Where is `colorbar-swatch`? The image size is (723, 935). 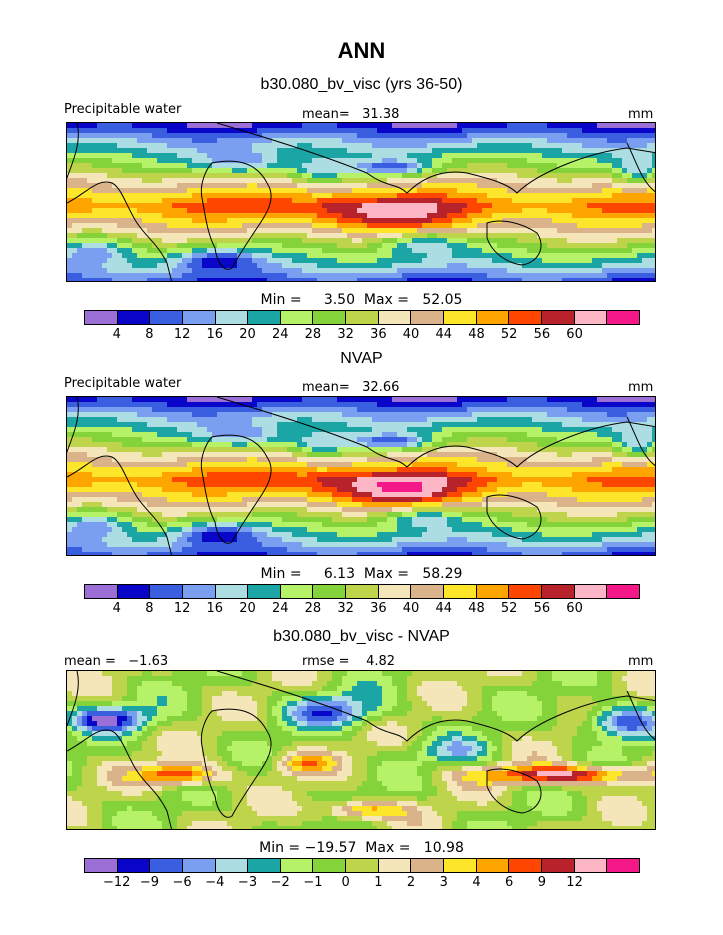 colorbar-swatch is located at coordinates (134, 317).